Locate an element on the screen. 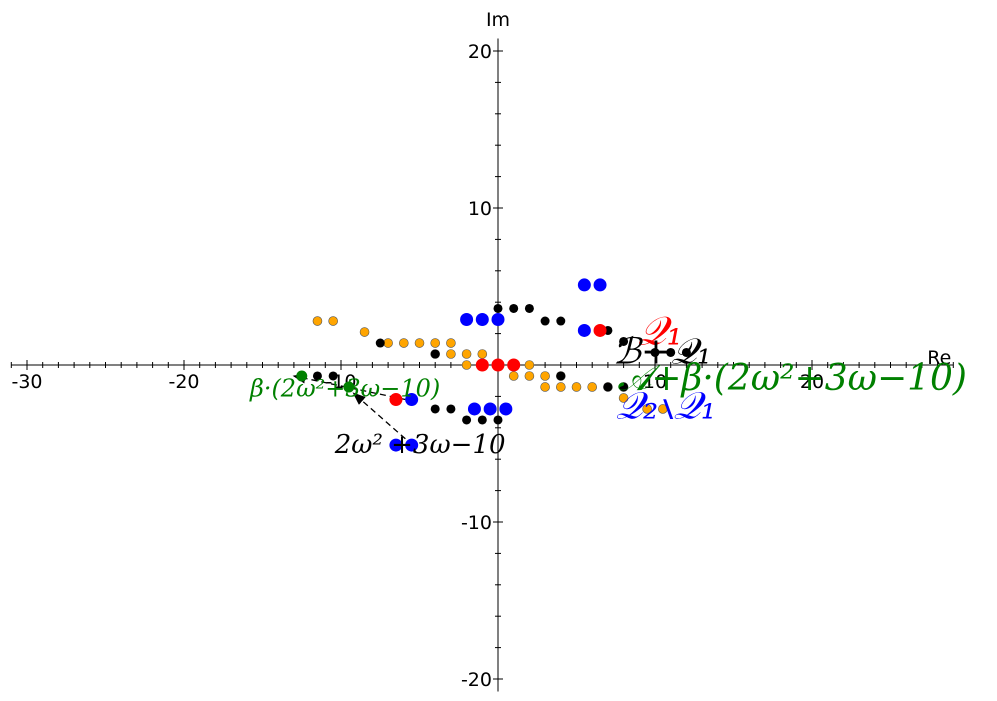  x-tick-label: -20 is located at coordinates (183, 382).